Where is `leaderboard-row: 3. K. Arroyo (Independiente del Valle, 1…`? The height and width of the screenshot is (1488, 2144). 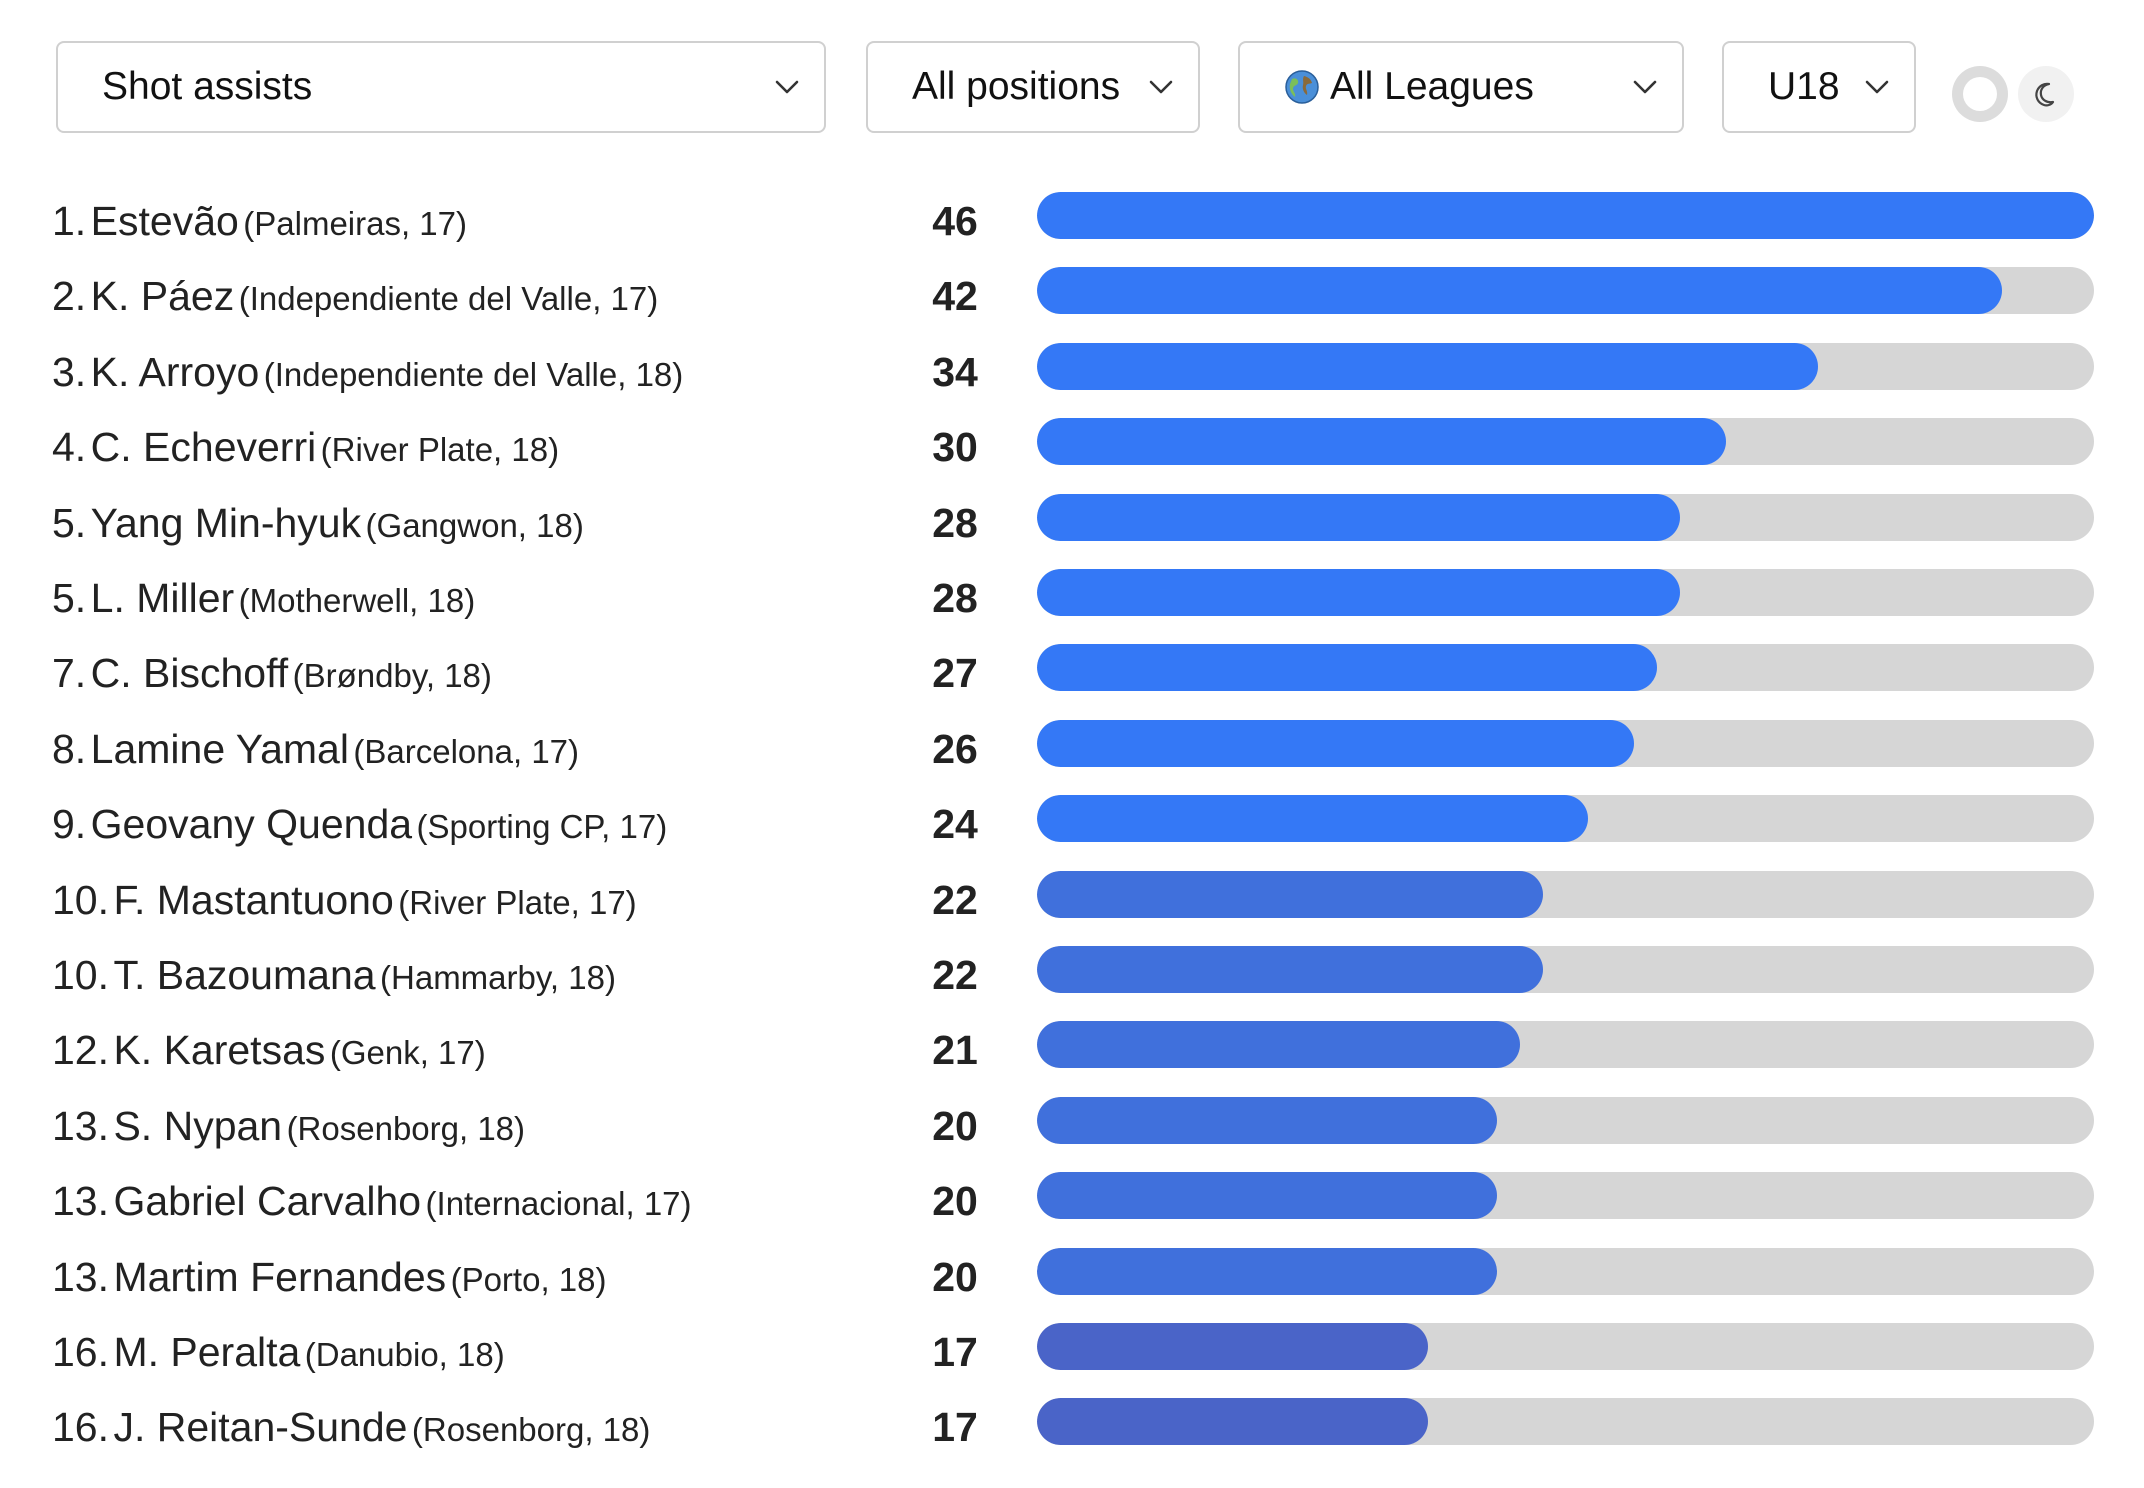 leaderboard-row: 3. K. Arroyo (Independiente del Valle, 1… is located at coordinates (1072, 372).